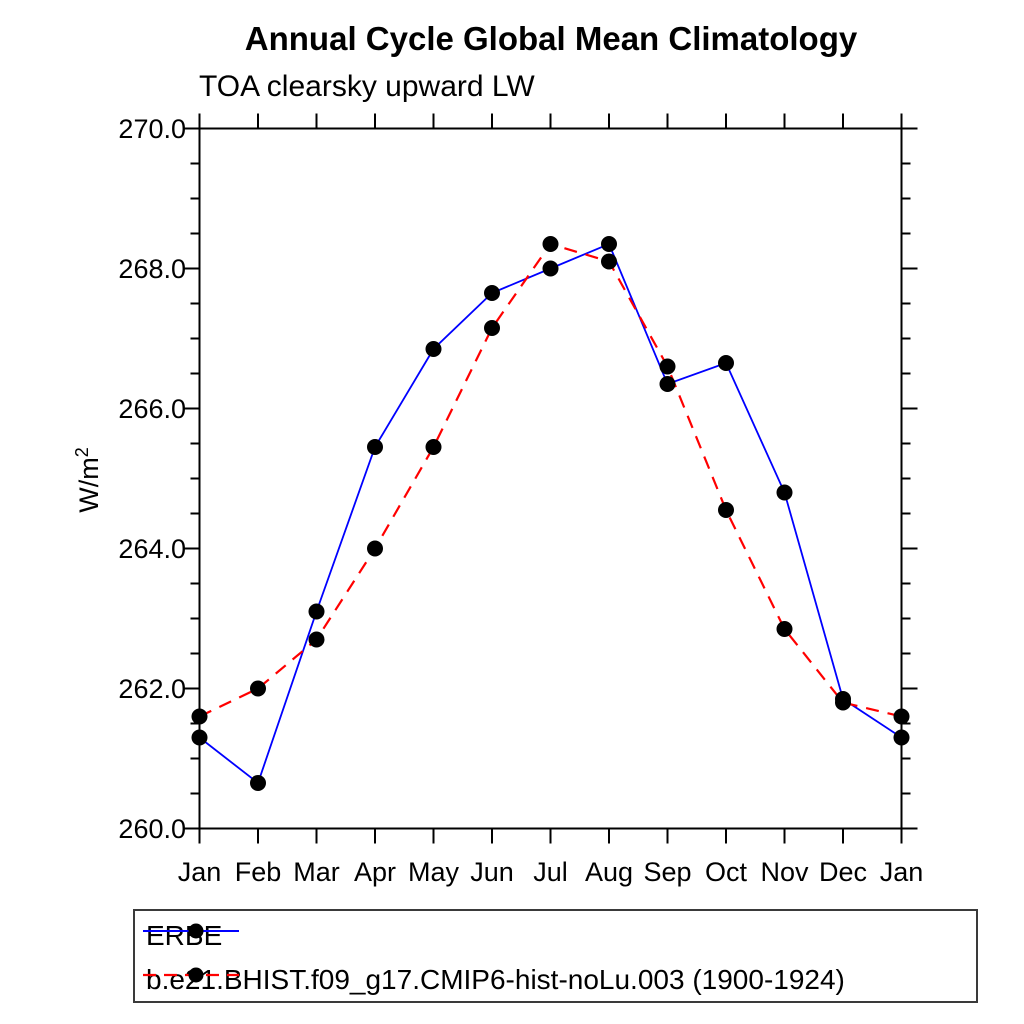 This screenshot has width=1024, height=1024. I want to click on x-tick-label: Sep, so click(667, 872).